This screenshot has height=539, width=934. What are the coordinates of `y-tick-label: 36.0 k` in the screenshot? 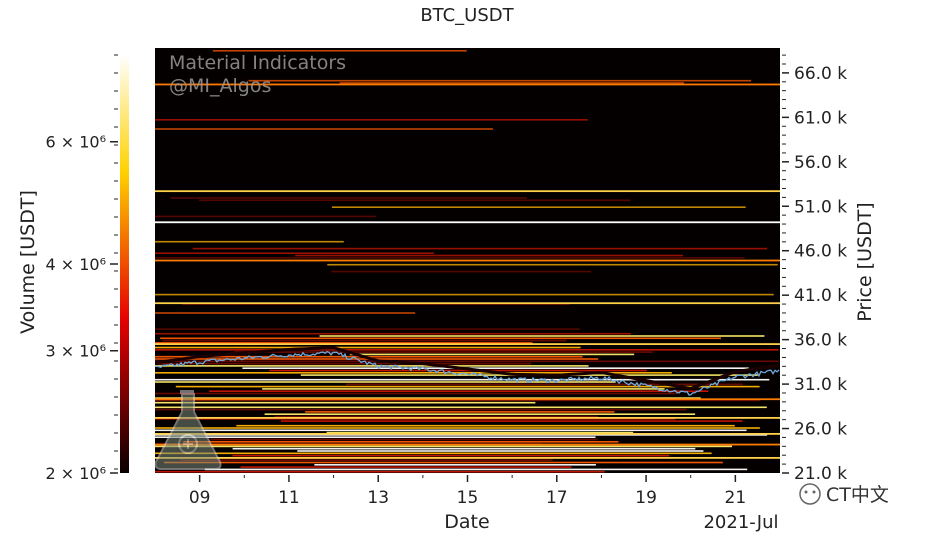 It's located at (820, 341).